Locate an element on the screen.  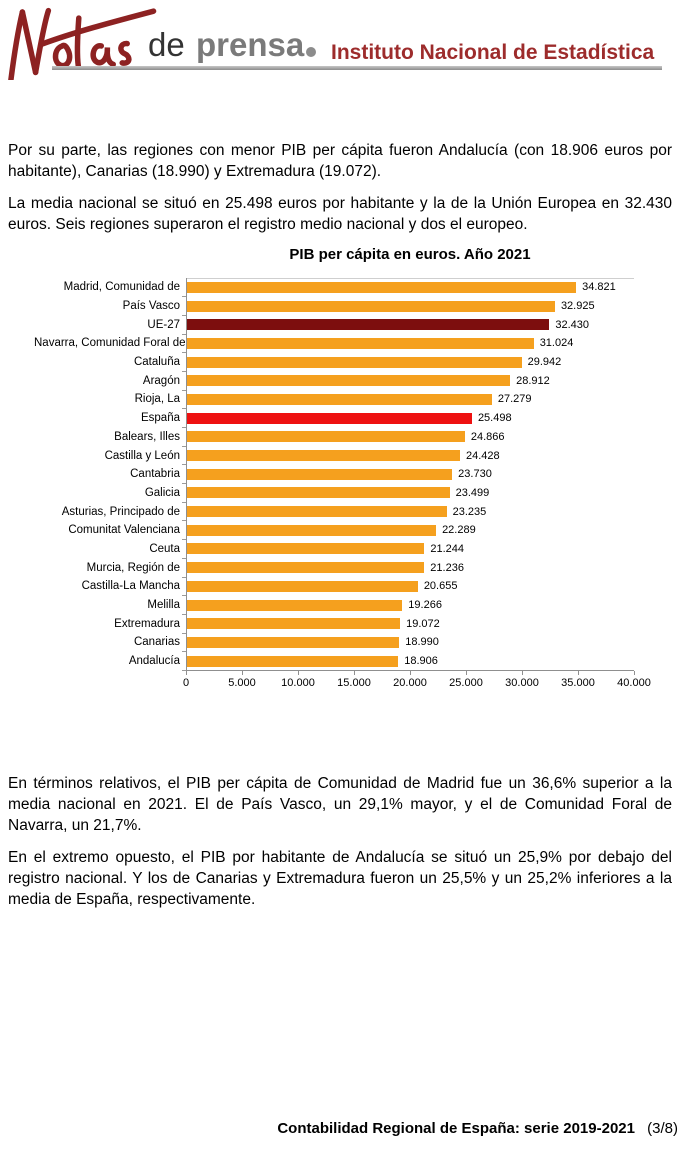
chart-row: Cataluña 29.942 is located at coordinates (334, 362).